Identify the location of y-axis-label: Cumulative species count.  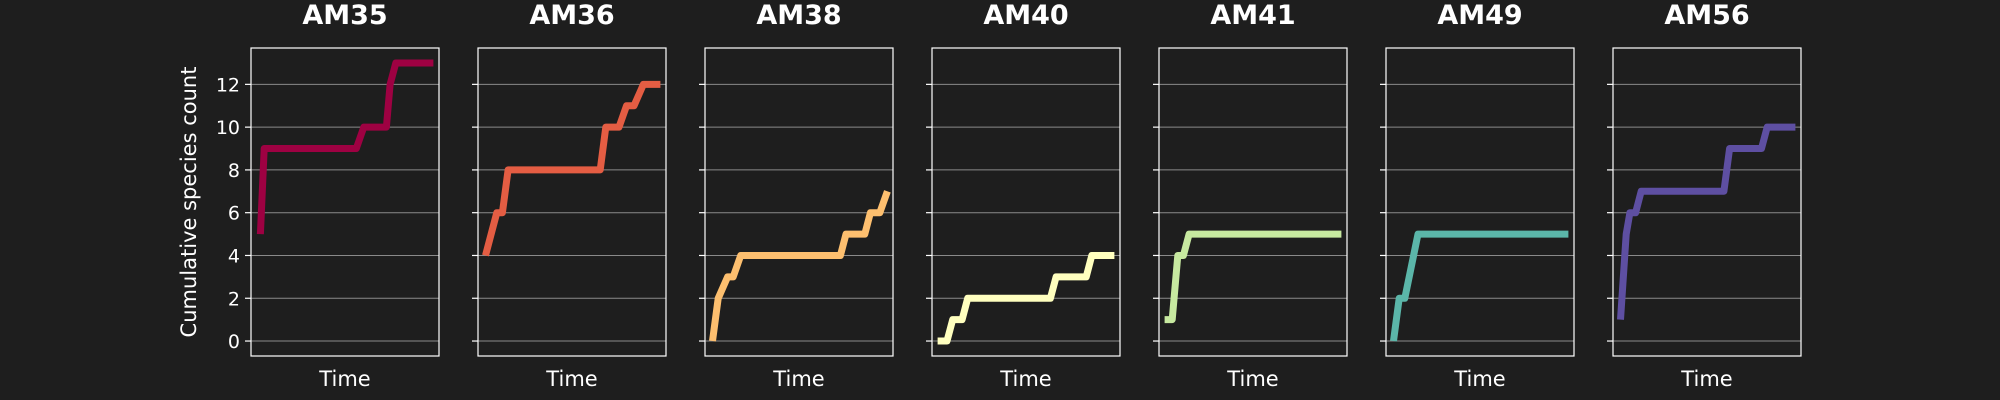
(189, 202).